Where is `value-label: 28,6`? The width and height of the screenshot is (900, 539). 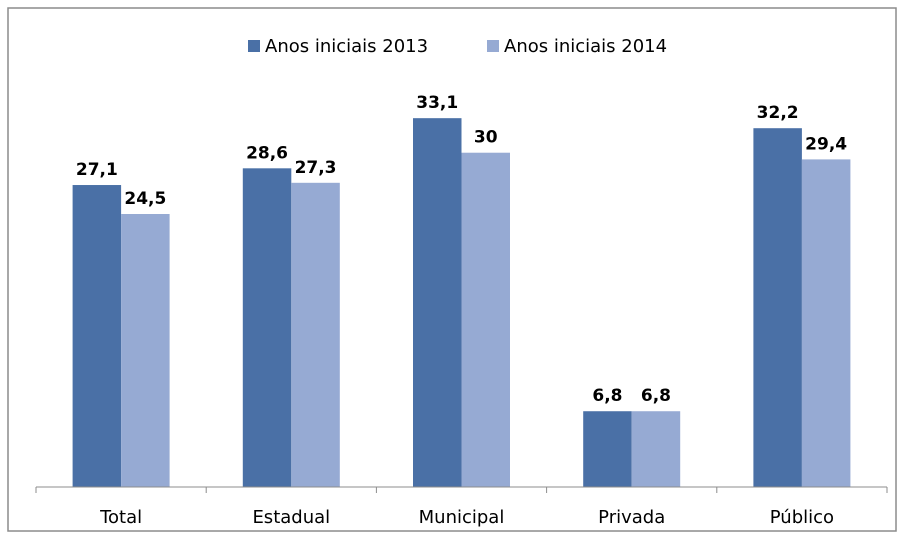 value-label: 28,6 is located at coordinates (267, 153).